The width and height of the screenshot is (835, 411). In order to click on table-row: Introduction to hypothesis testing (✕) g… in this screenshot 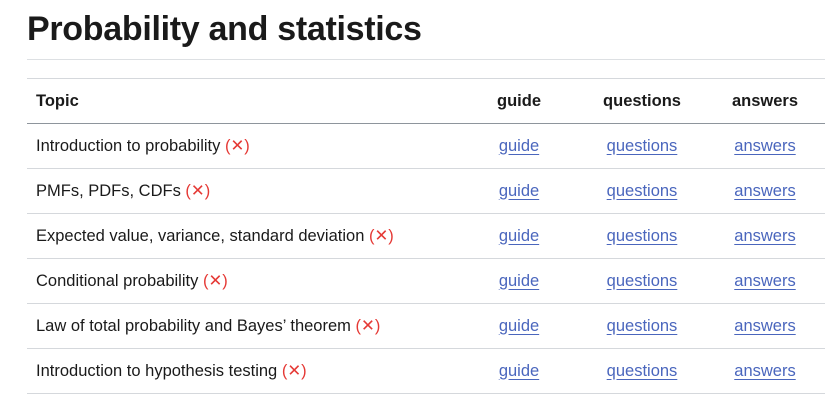, I will do `click(426, 371)`.